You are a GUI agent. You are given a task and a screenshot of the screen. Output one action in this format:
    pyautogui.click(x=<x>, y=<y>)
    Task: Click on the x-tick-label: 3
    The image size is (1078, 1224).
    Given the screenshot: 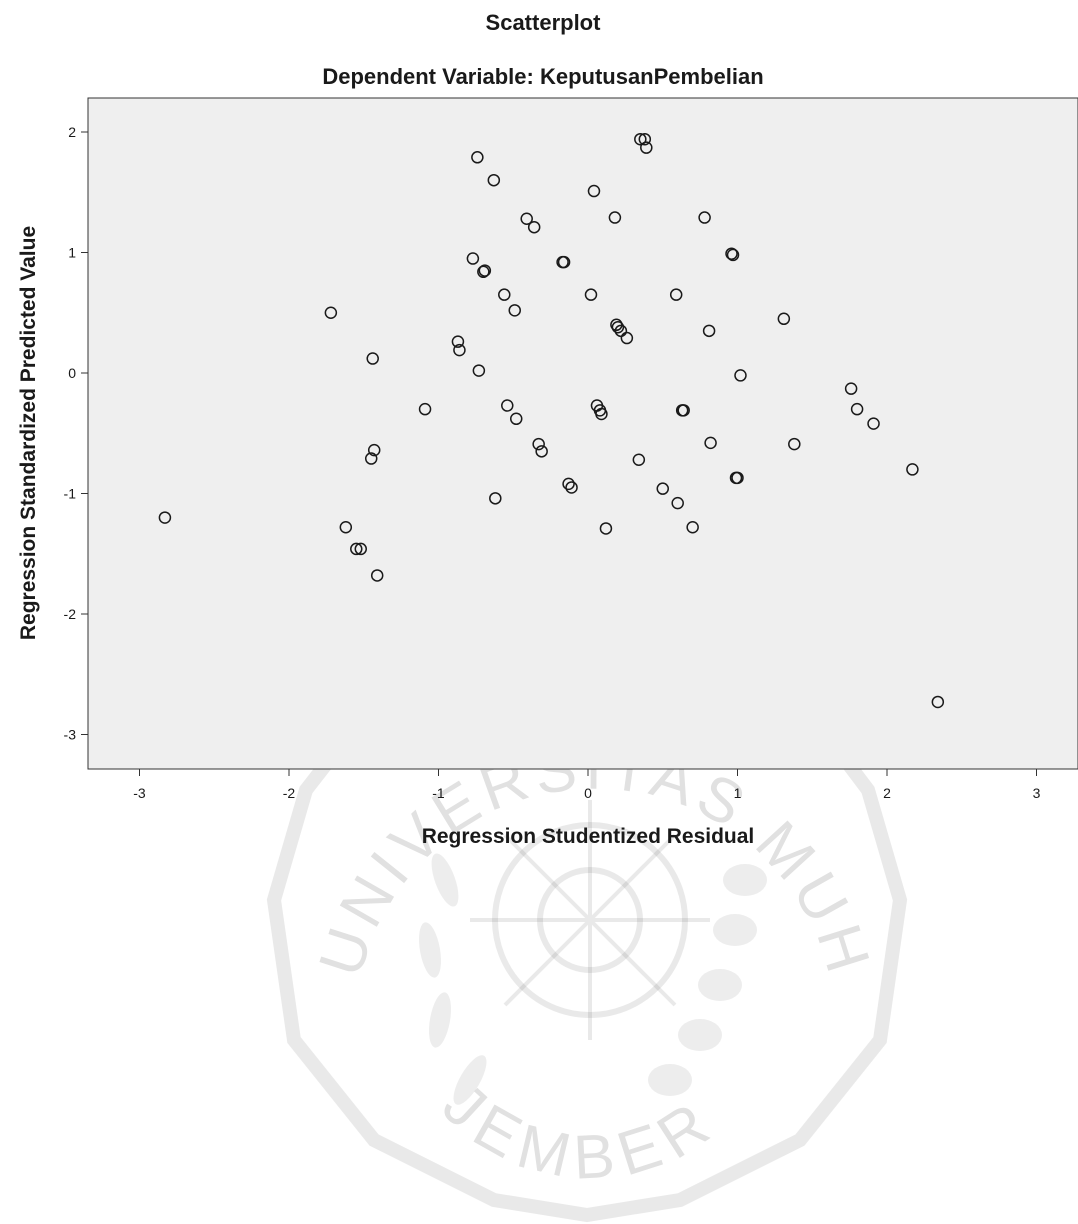 What is the action you would take?
    pyautogui.click(x=1037, y=793)
    